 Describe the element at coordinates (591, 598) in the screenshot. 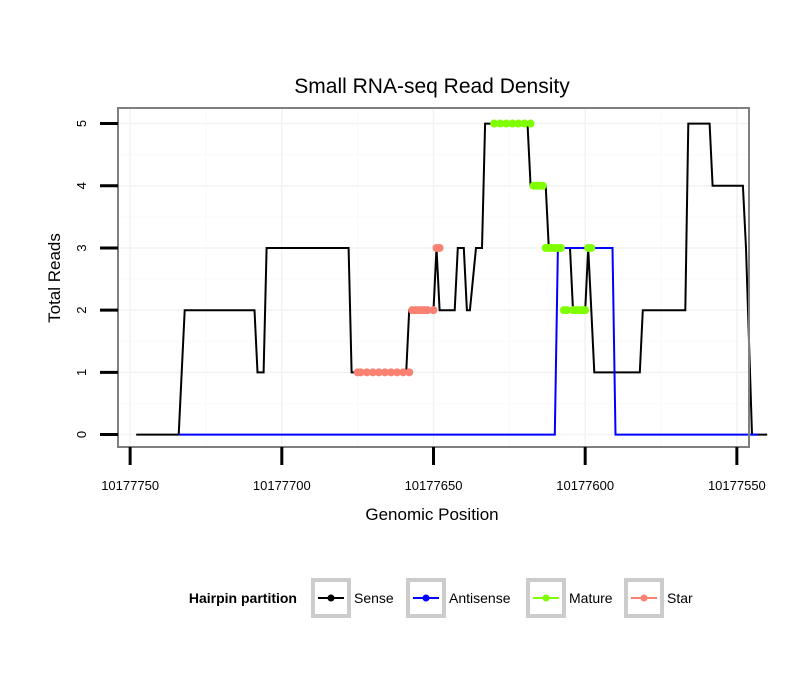

I see `legend-label-mature: Mature` at that location.